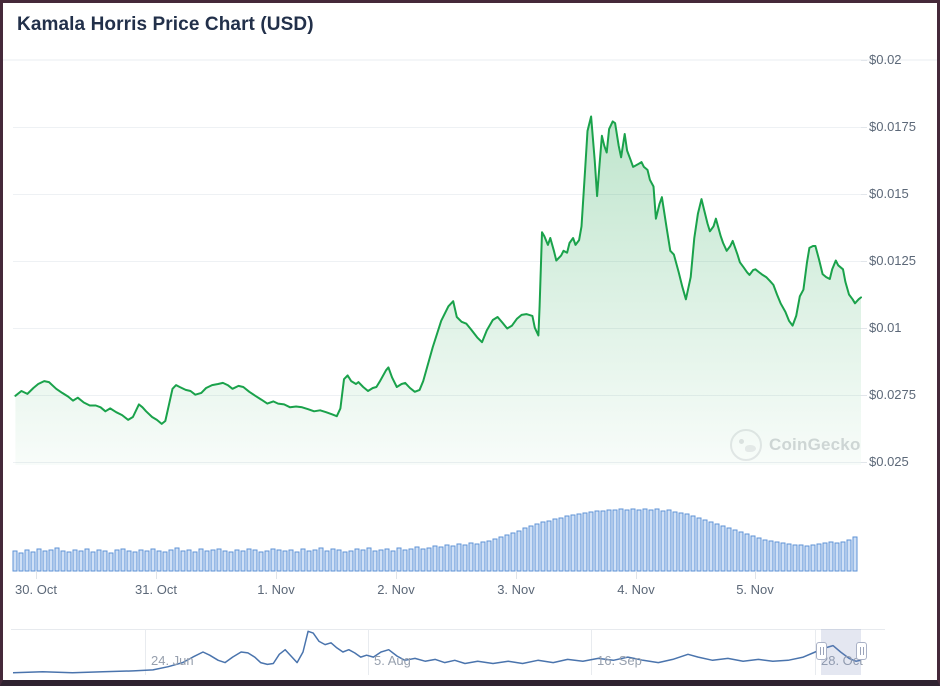 Image resolution: width=940 pixels, height=686 pixels. Describe the element at coordinates (892, 126) in the screenshot. I see `y-axis-label: $0.0175` at that location.